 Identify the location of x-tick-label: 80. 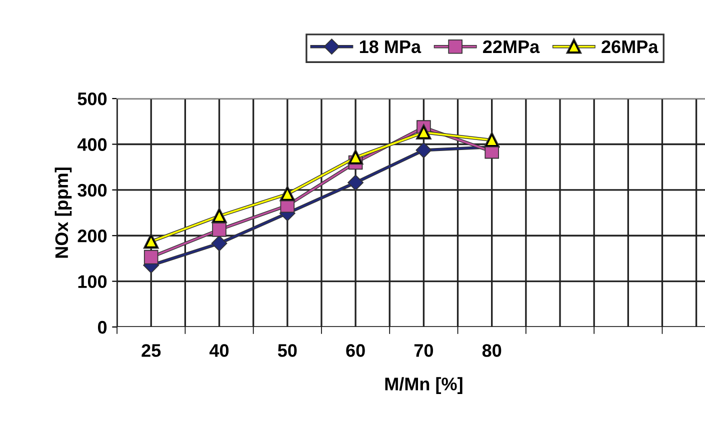
(492, 350).